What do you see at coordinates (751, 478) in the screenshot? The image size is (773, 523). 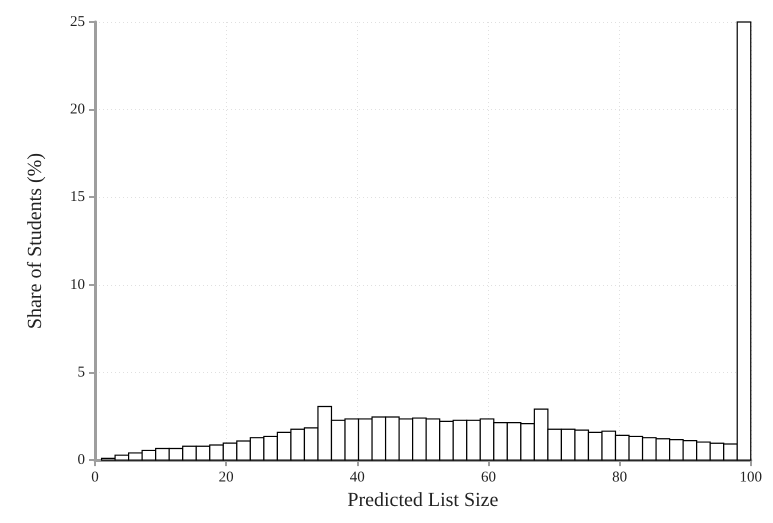 I see `x-tick-label: 100` at bounding box center [751, 478].